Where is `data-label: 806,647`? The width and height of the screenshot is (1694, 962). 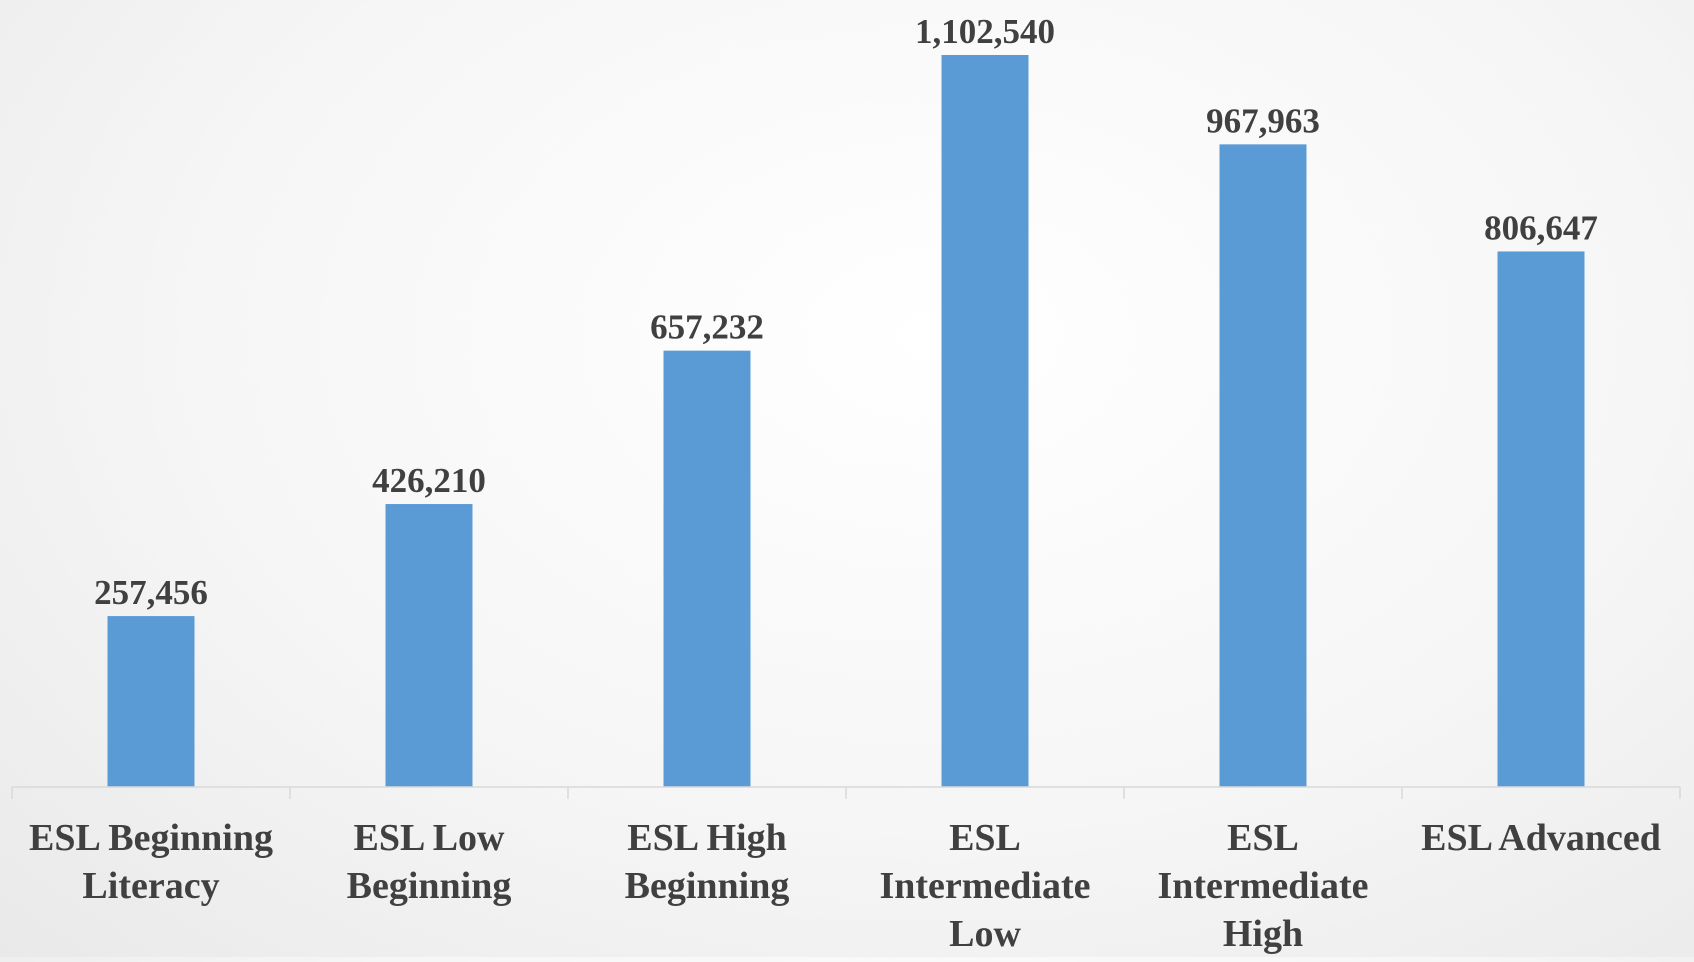
data-label: 806,647 is located at coordinates (1541, 227).